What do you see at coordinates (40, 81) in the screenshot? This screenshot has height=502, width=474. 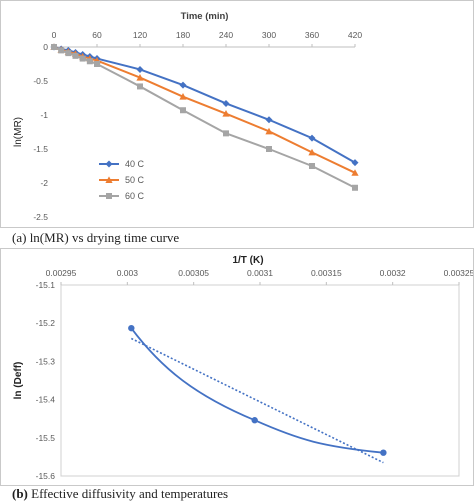 I see `y-tick-label: -0.5` at bounding box center [40, 81].